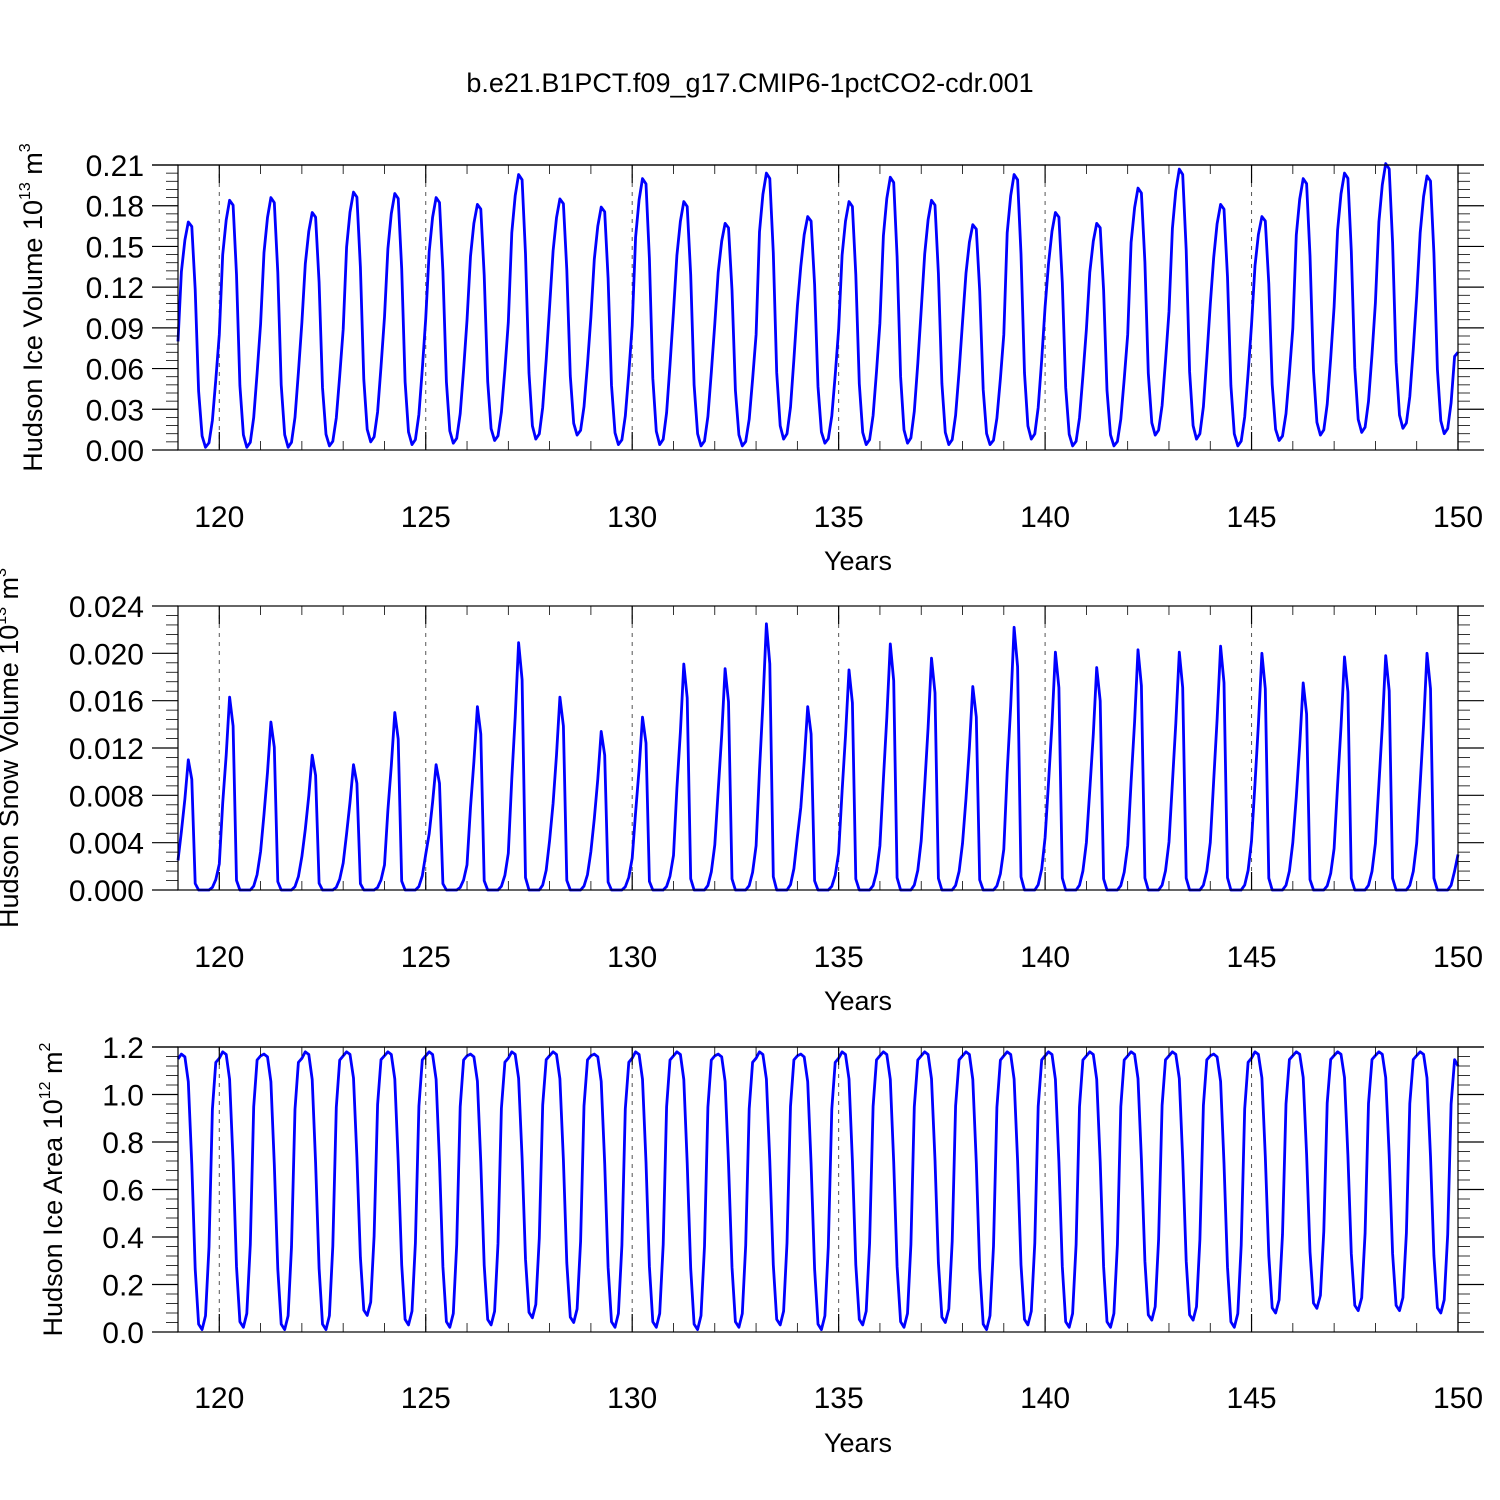 This screenshot has width=1500, height=1500. Describe the element at coordinates (115, 166) in the screenshot. I see `y-tick-label: 0.21` at that location.